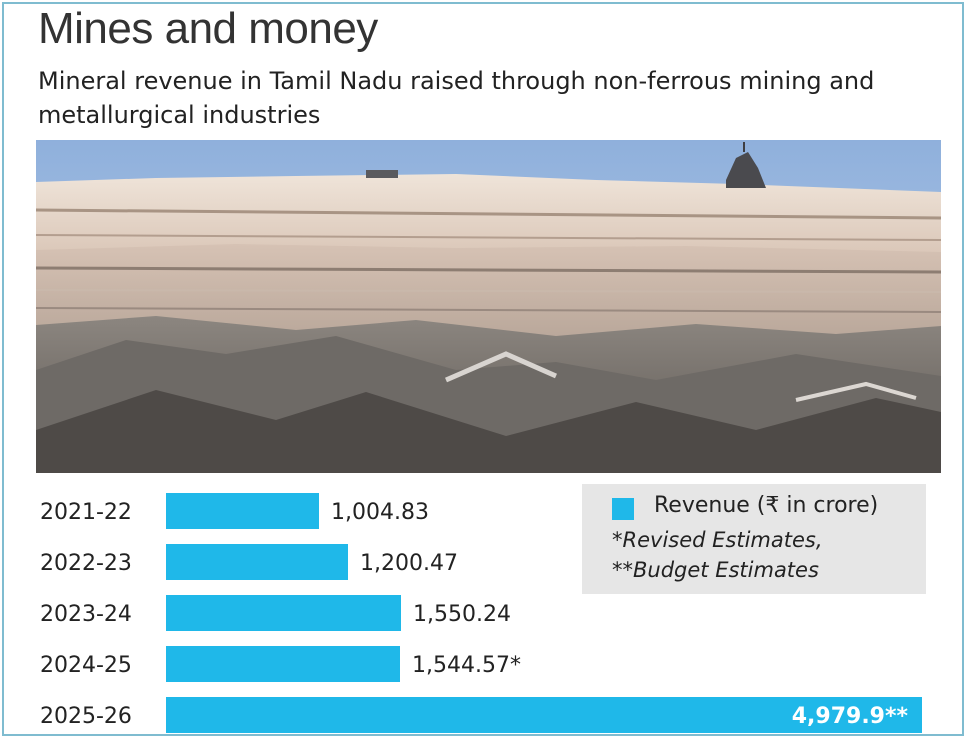 The width and height of the screenshot is (970, 742). What do you see at coordinates (623, 509) in the screenshot?
I see `legend-swatch` at bounding box center [623, 509].